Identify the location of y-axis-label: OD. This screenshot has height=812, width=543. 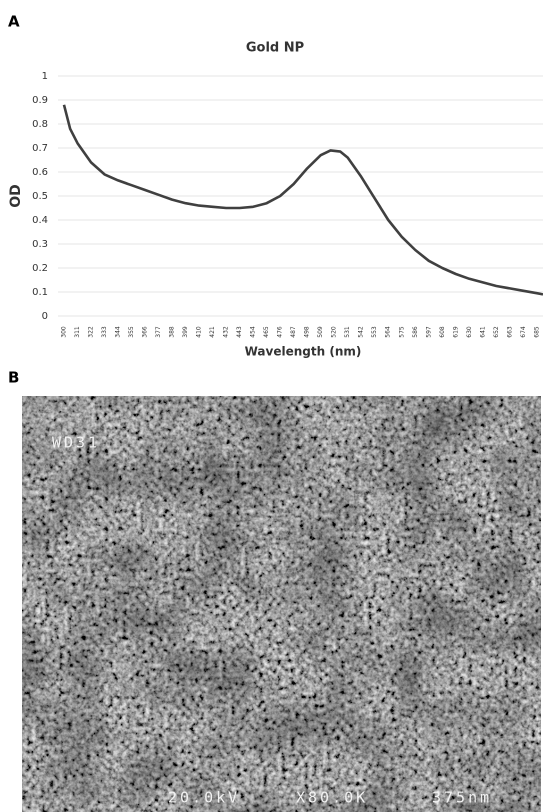
(16, 196).